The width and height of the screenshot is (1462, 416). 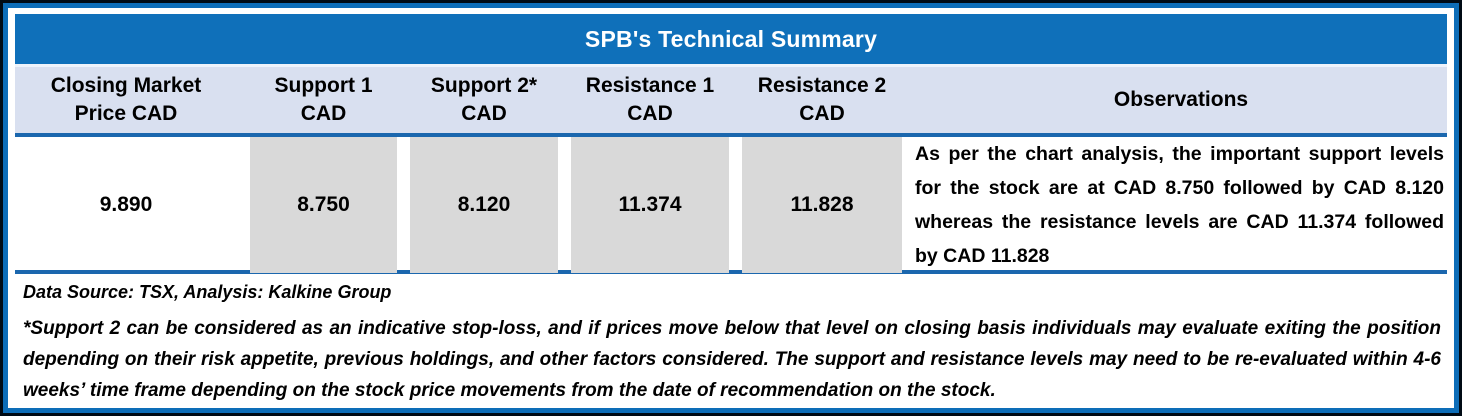 What do you see at coordinates (126, 113) in the screenshot?
I see `column-header-unit: Price CAD` at bounding box center [126, 113].